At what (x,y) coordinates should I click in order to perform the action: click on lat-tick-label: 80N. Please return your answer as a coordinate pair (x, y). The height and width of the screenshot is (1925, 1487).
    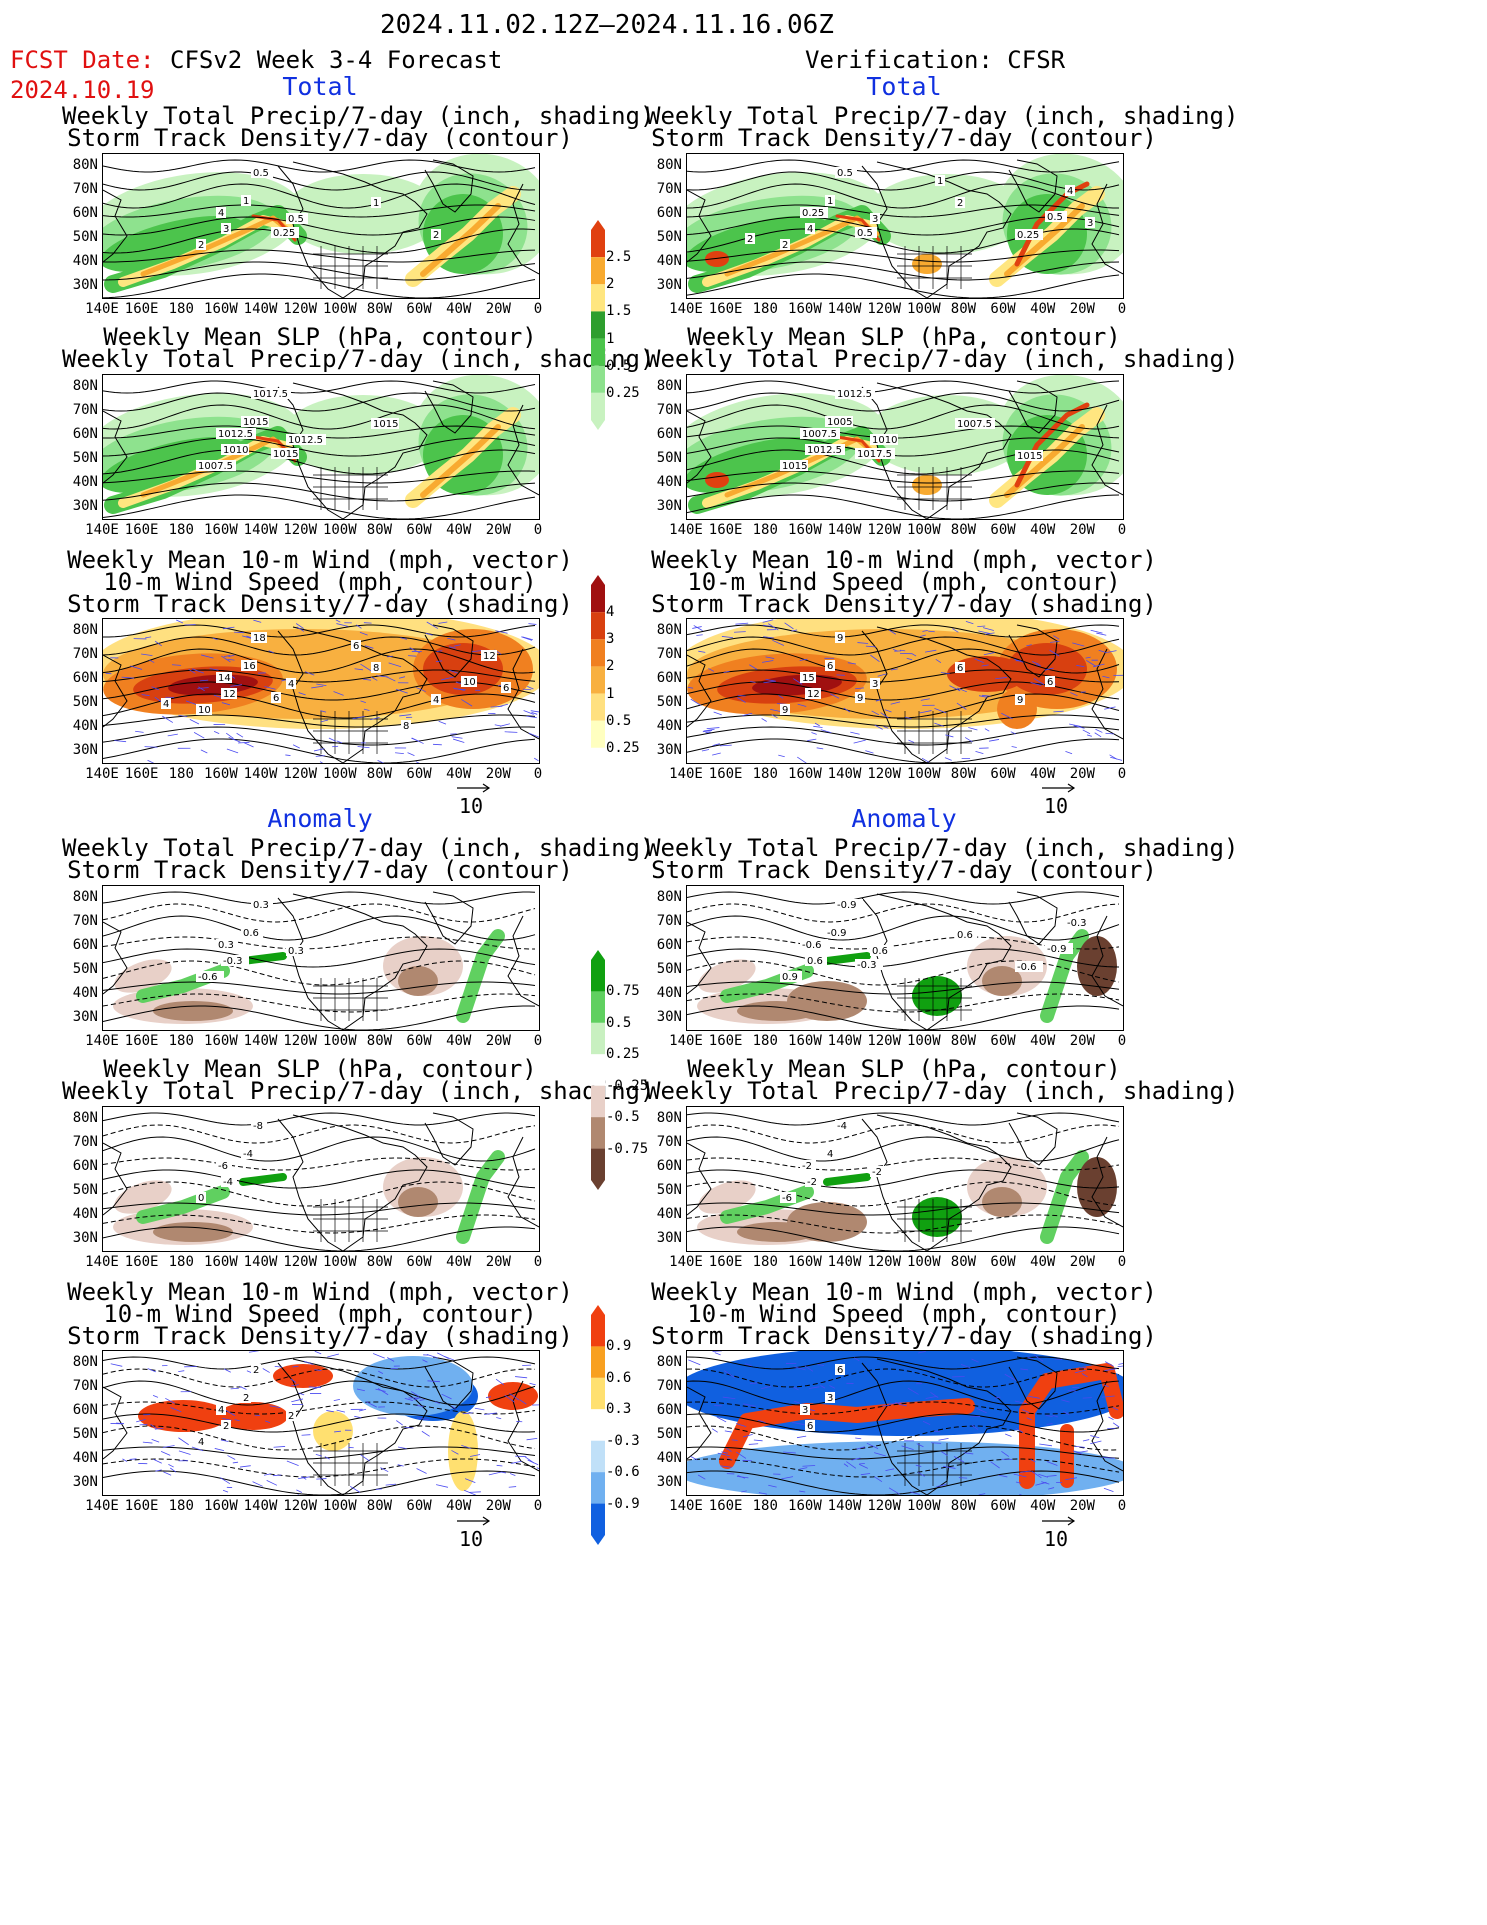
    Looking at the image, I should click on (85, 1118).